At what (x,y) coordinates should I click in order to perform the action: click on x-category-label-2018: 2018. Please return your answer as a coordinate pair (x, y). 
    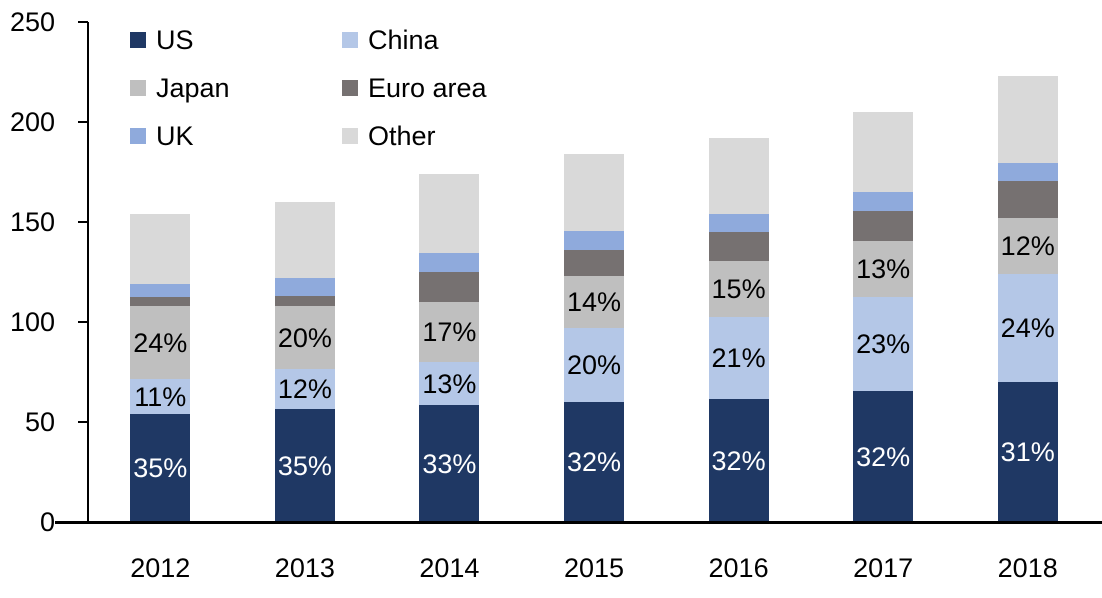
    Looking at the image, I should click on (1027, 568).